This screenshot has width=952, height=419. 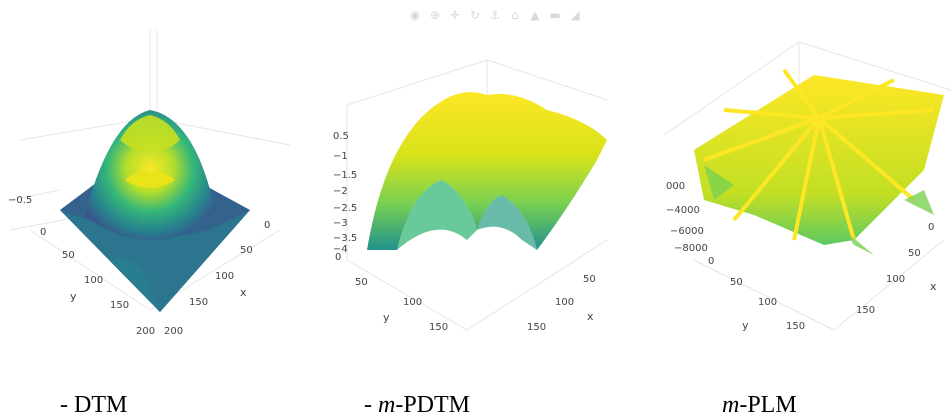 I want to click on toggle-spikelines-icon: ▬, so click(x=555, y=15).